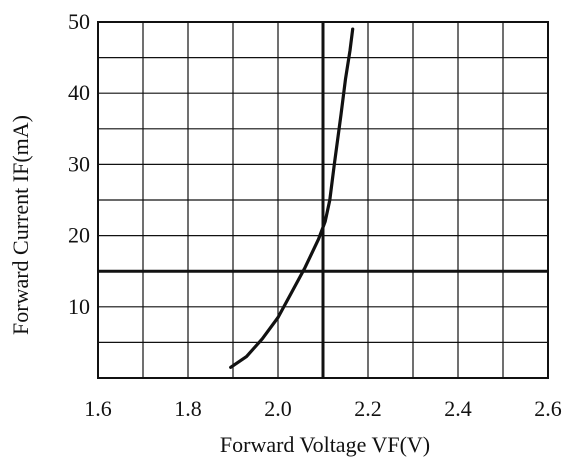 This screenshot has height=468, width=564. I want to click on x-tick-label: 1.6, so click(98, 408).